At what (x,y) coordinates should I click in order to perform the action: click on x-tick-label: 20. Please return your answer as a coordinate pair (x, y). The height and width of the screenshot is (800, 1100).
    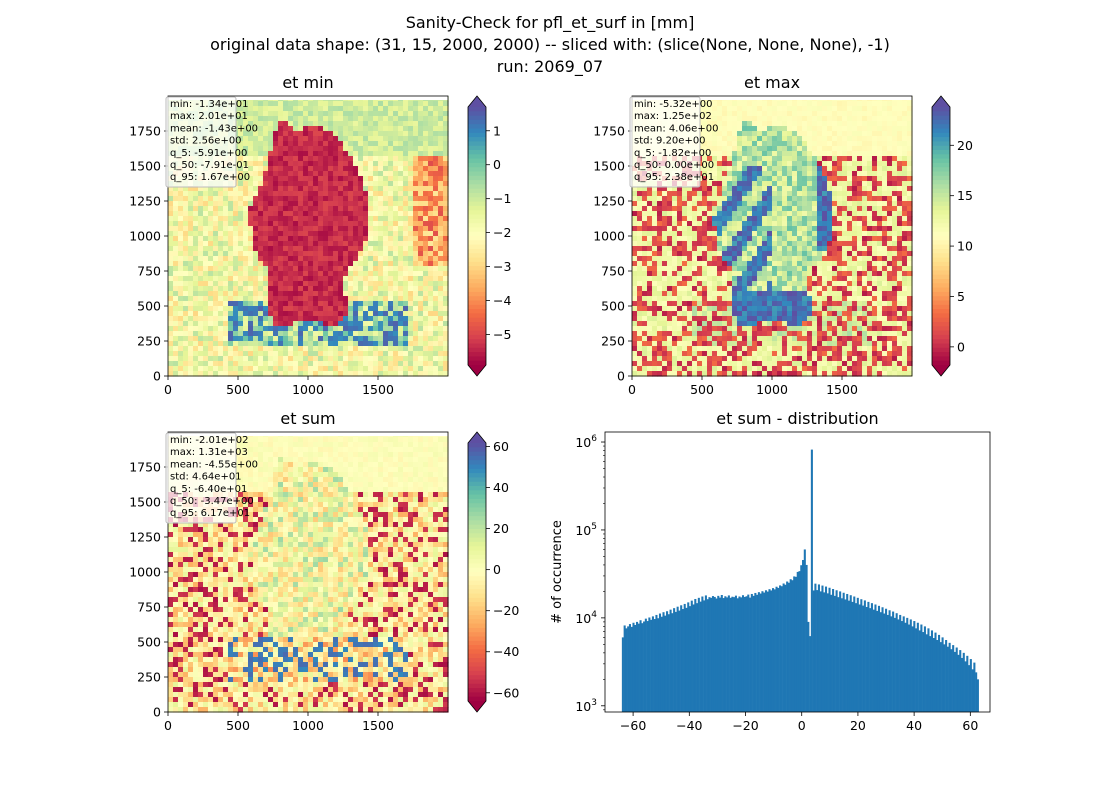
    Looking at the image, I should click on (858, 725).